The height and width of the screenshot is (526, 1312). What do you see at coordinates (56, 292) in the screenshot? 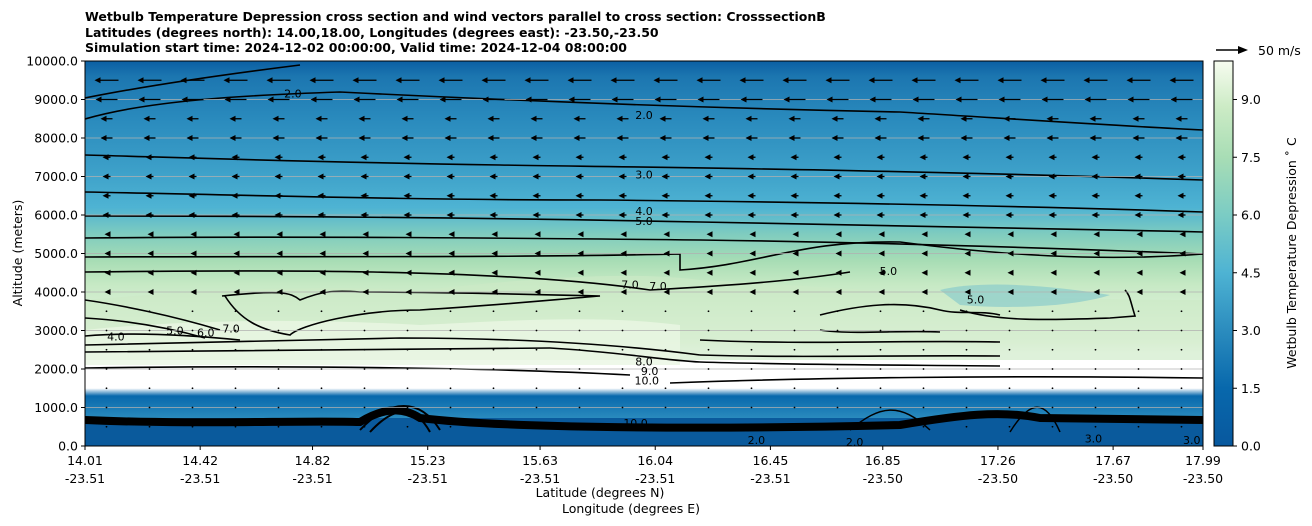
I see `y-tick-label: 4000.0` at bounding box center [56, 292].